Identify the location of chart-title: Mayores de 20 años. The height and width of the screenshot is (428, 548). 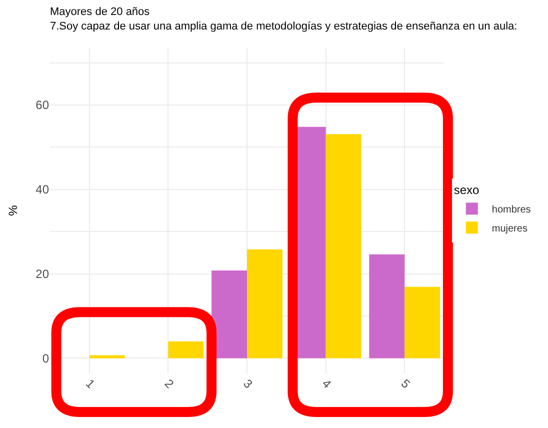
(100, 12).